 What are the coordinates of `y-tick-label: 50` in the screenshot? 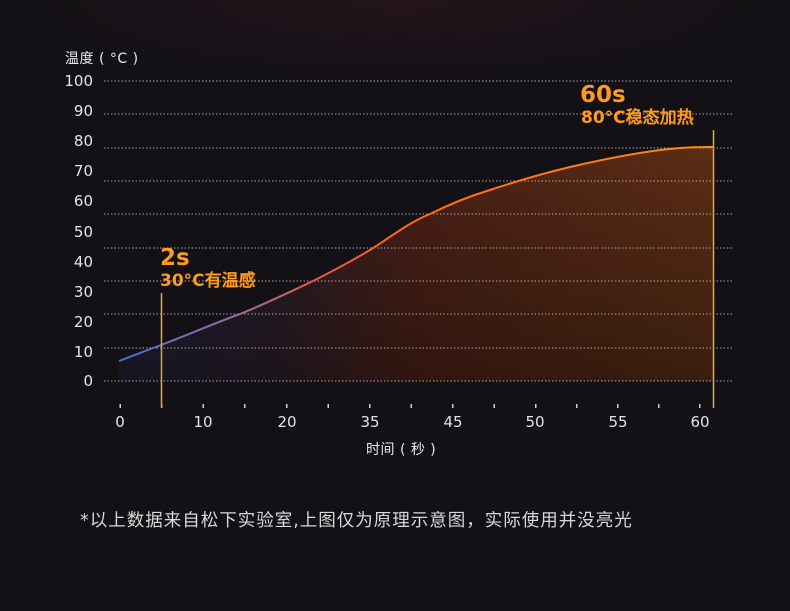 It's located at (83, 232).